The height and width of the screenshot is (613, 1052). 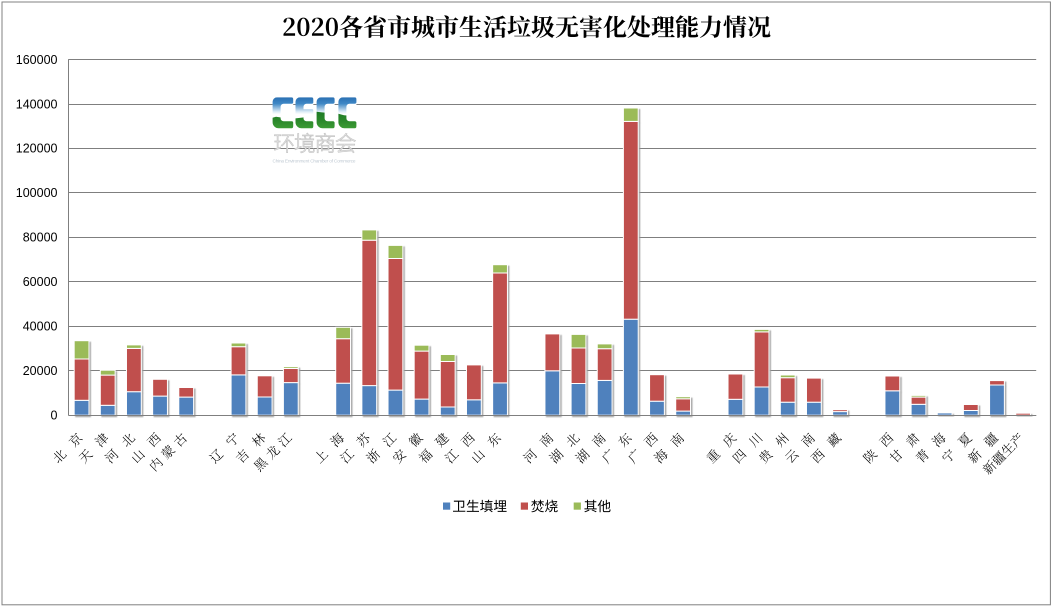 I want to click on svg-text: 120000, so click(x=37, y=149).